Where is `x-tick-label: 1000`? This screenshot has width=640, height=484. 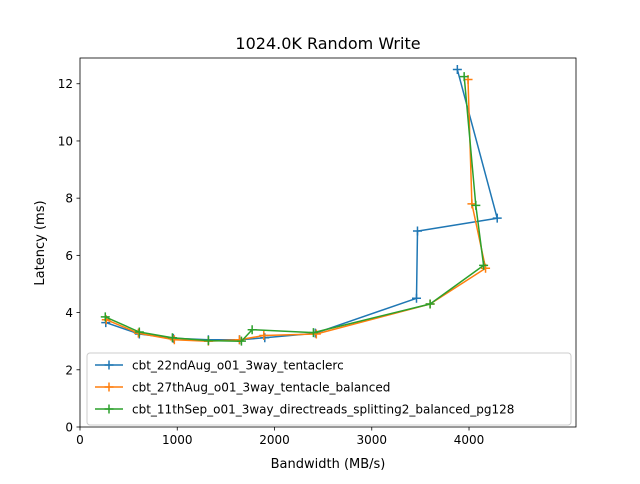
x-tick-label: 1000 is located at coordinates (177, 440).